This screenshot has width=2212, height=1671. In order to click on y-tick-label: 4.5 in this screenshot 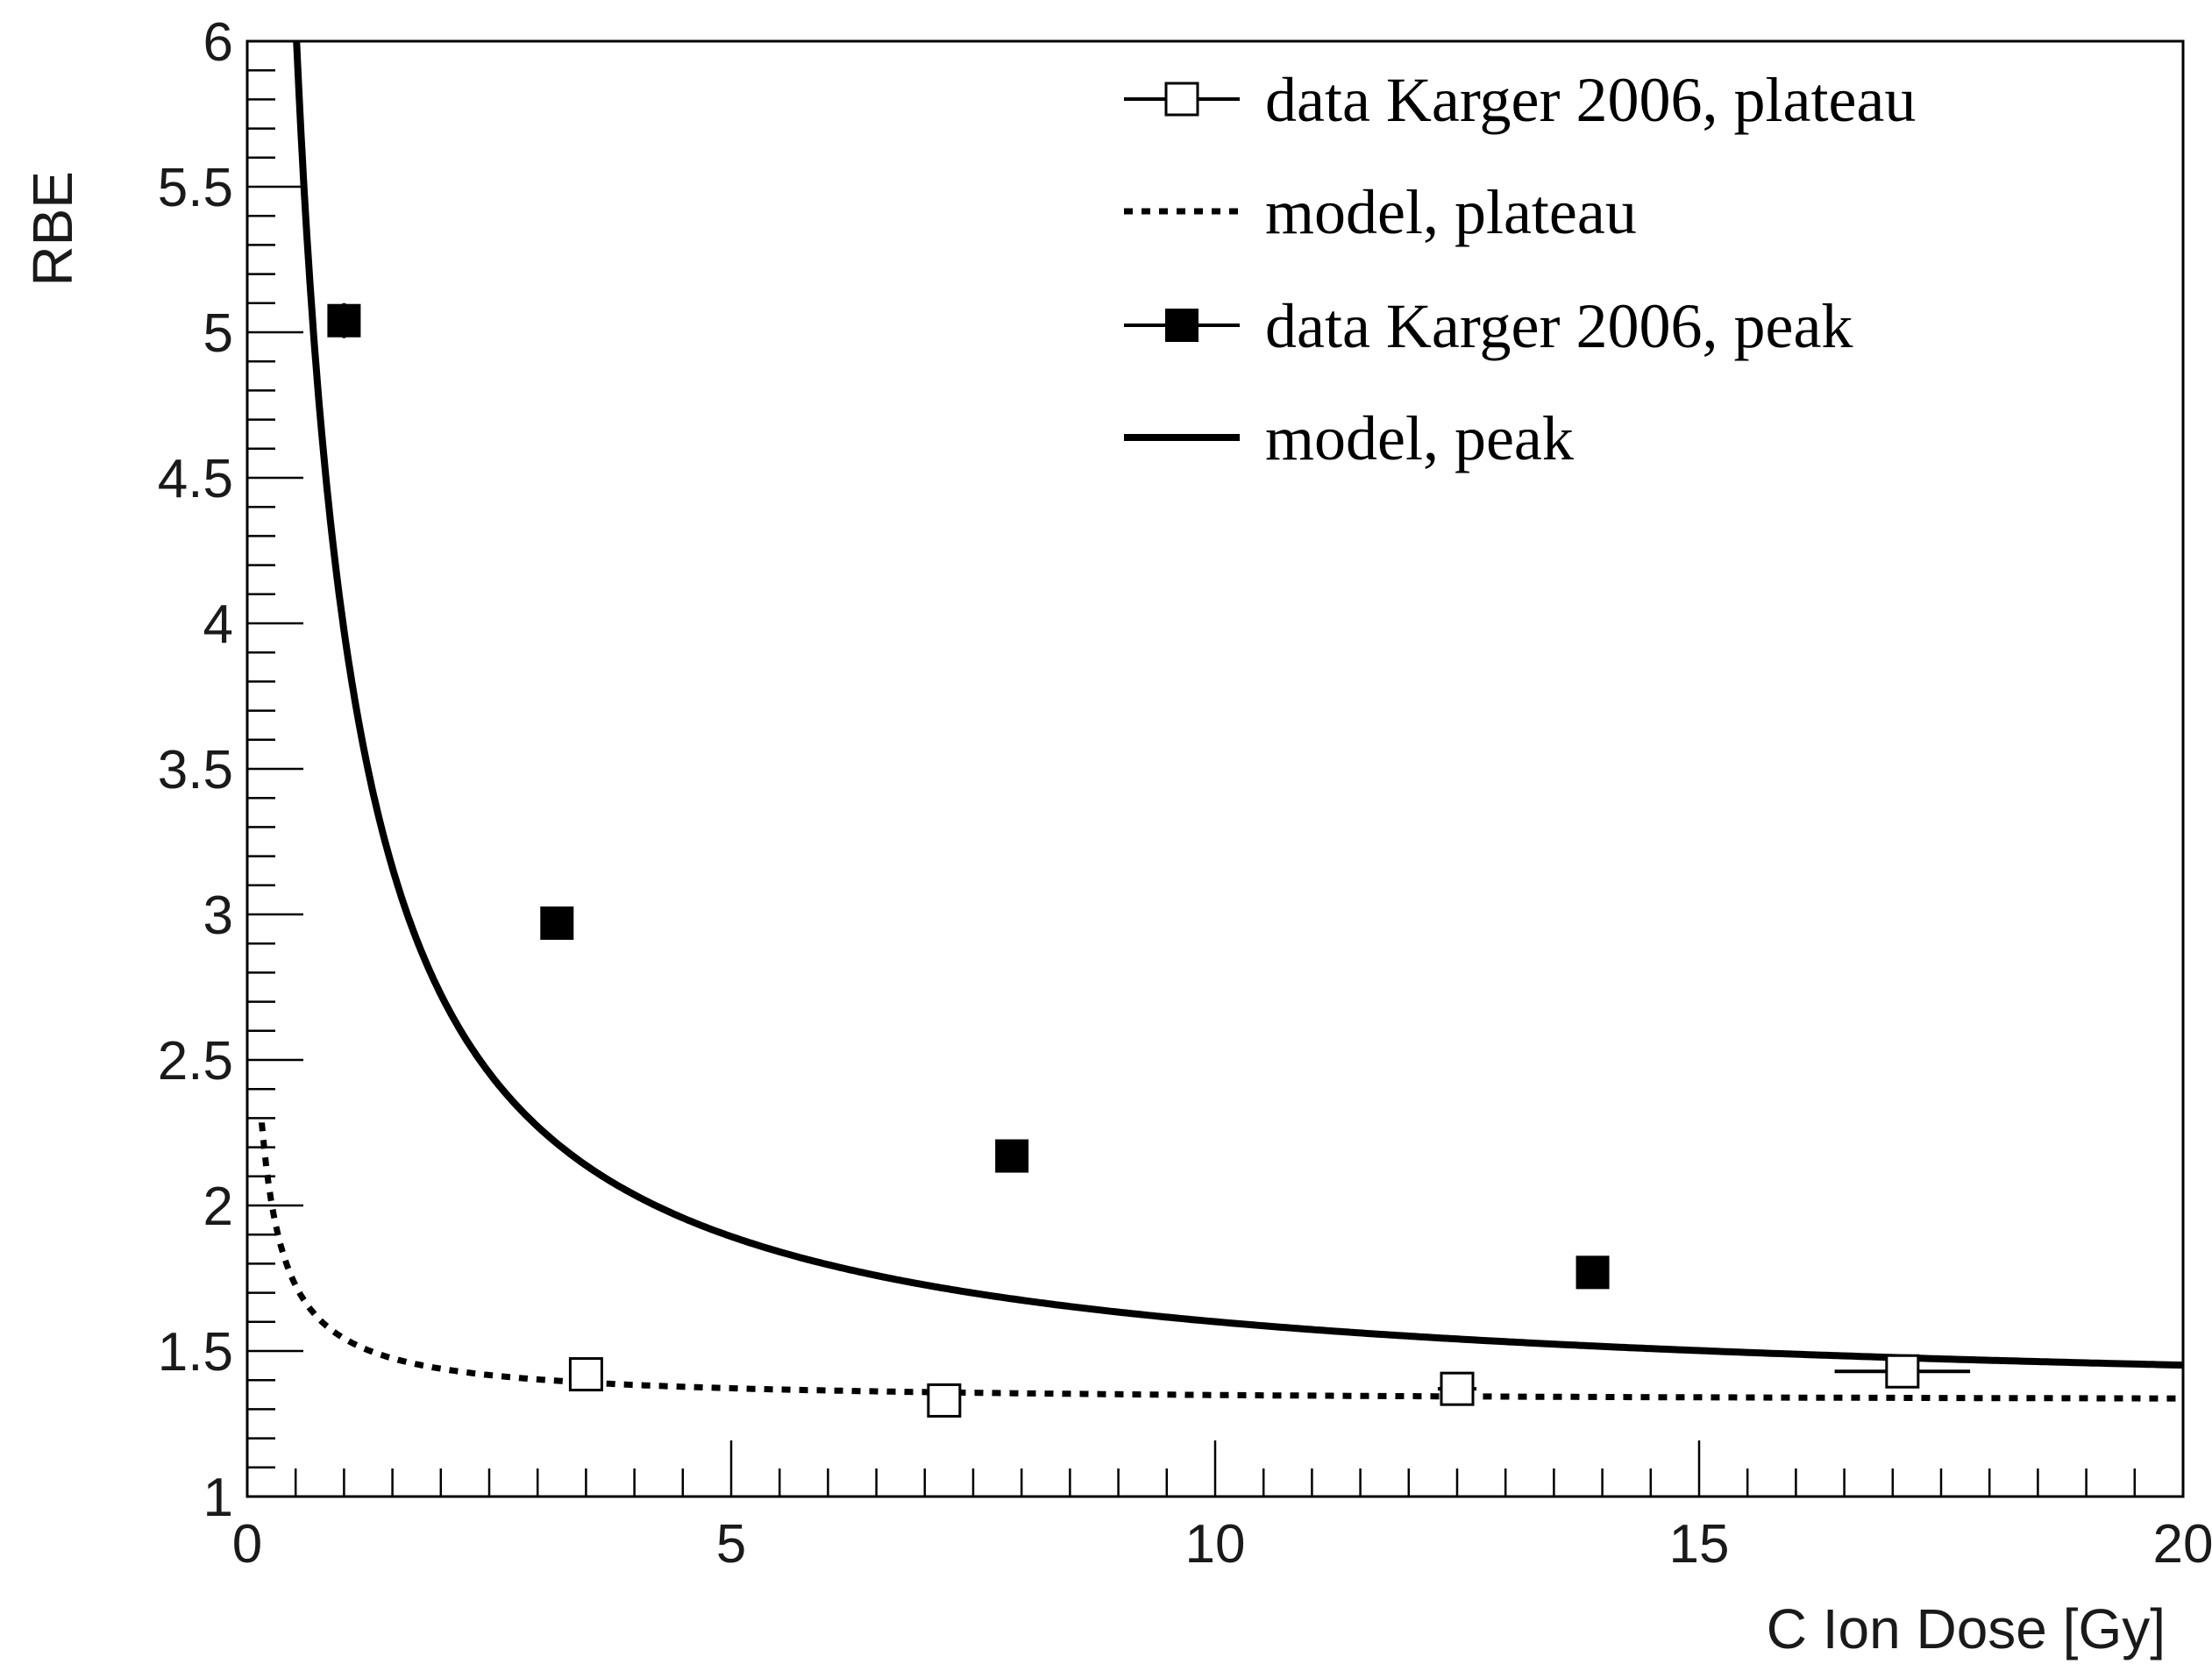, I will do `click(195, 479)`.